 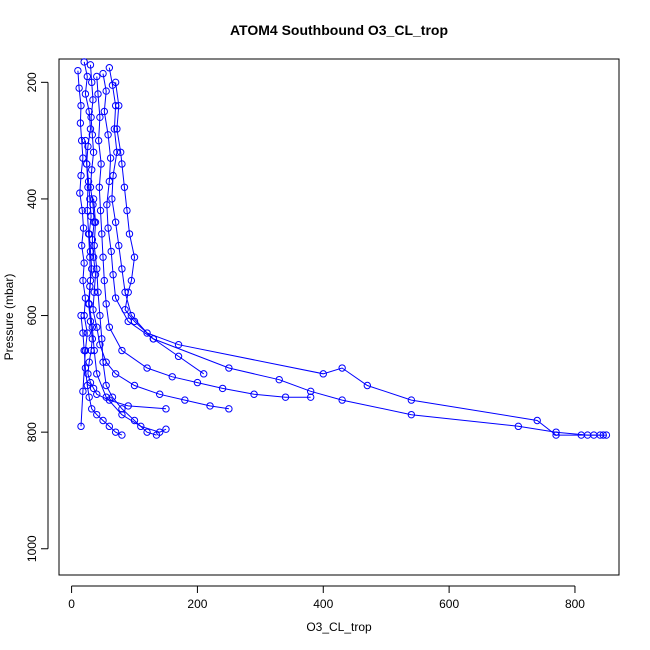 I want to click on y-tick-label: 1000, so click(x=32, y=548).